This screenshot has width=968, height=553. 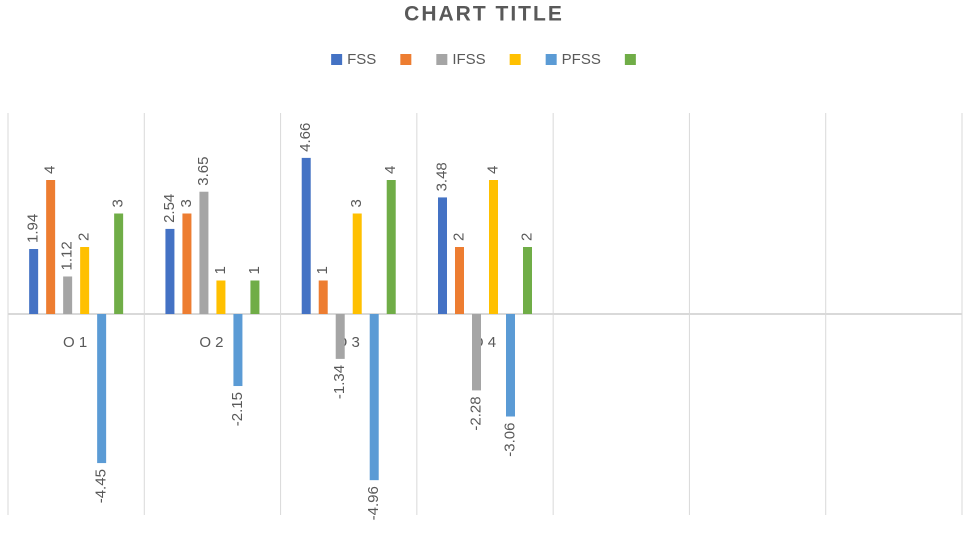 What do you see at coordinates (373, 503) in the screenshot?
I see `data-label: -4.96` at bounding box center [373, 503].